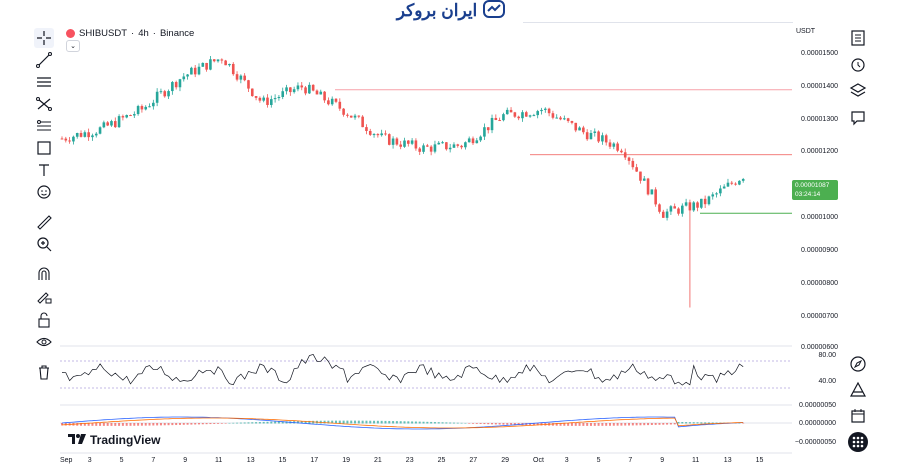  Describe the element at coordinates (858, 416) in the screenshot. I see `calendar-icon` at that location.